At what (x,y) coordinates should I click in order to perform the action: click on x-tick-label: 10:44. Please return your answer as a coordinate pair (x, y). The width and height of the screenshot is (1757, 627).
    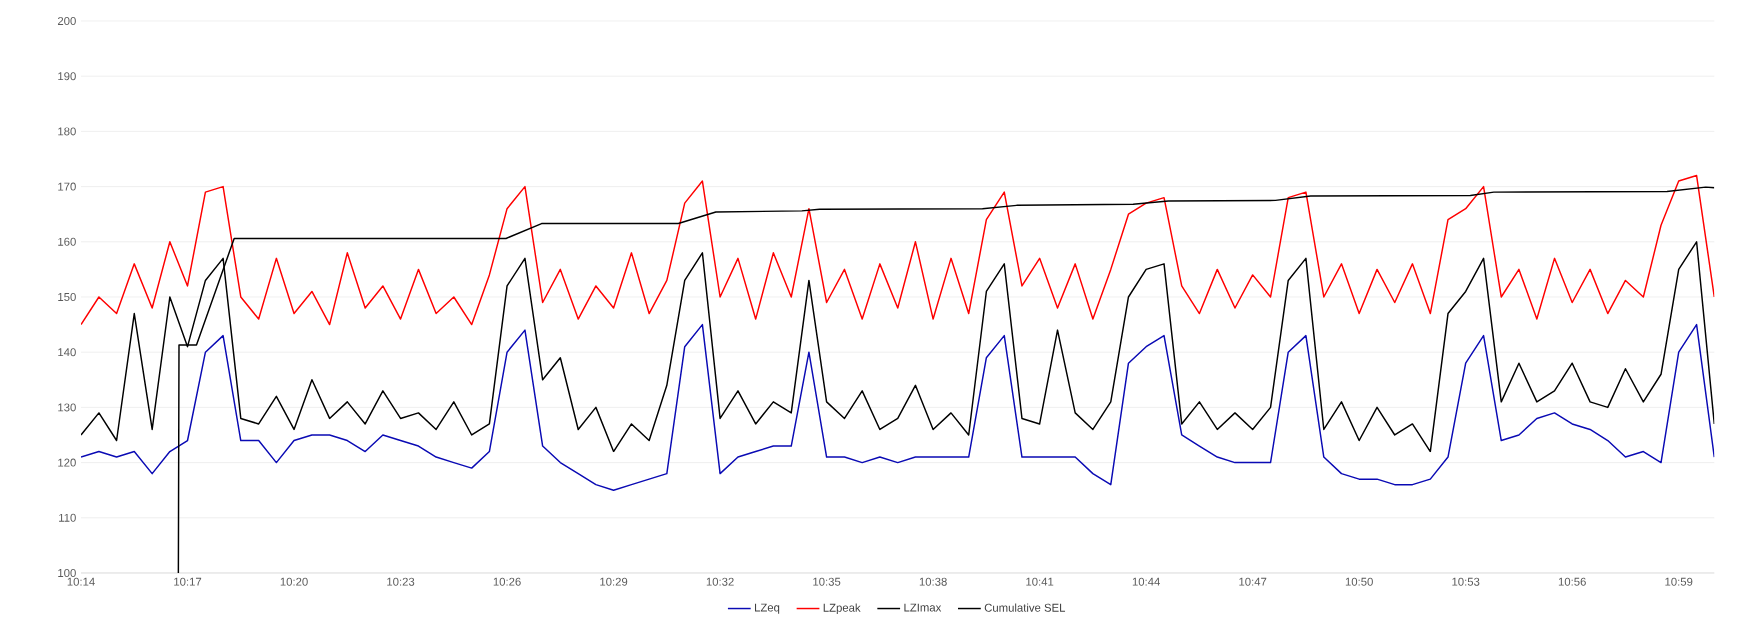
    Looking at the image, I should click on (1146, 581).